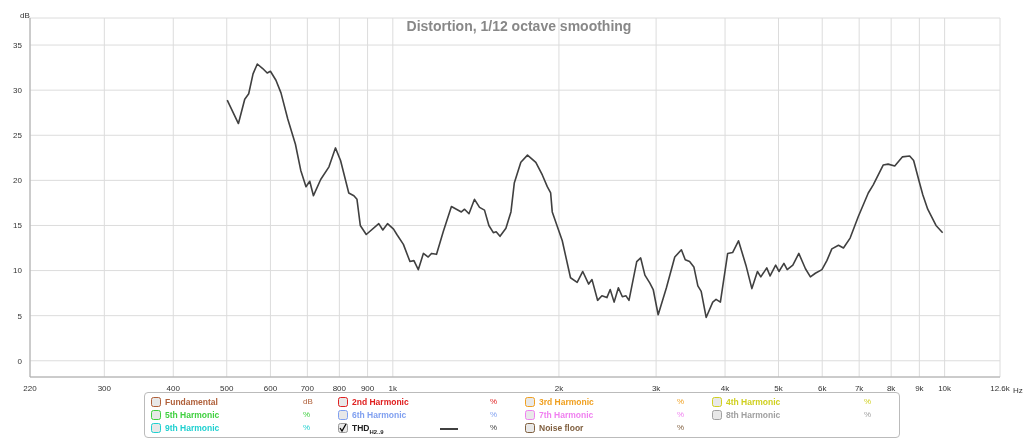 The width and height of the screenshot is (1024, 440). What do you see at coordinates (379, 415) in the screenshot?
I see `legend-label: 6th Harmonic` at bounding box center [379, 415].